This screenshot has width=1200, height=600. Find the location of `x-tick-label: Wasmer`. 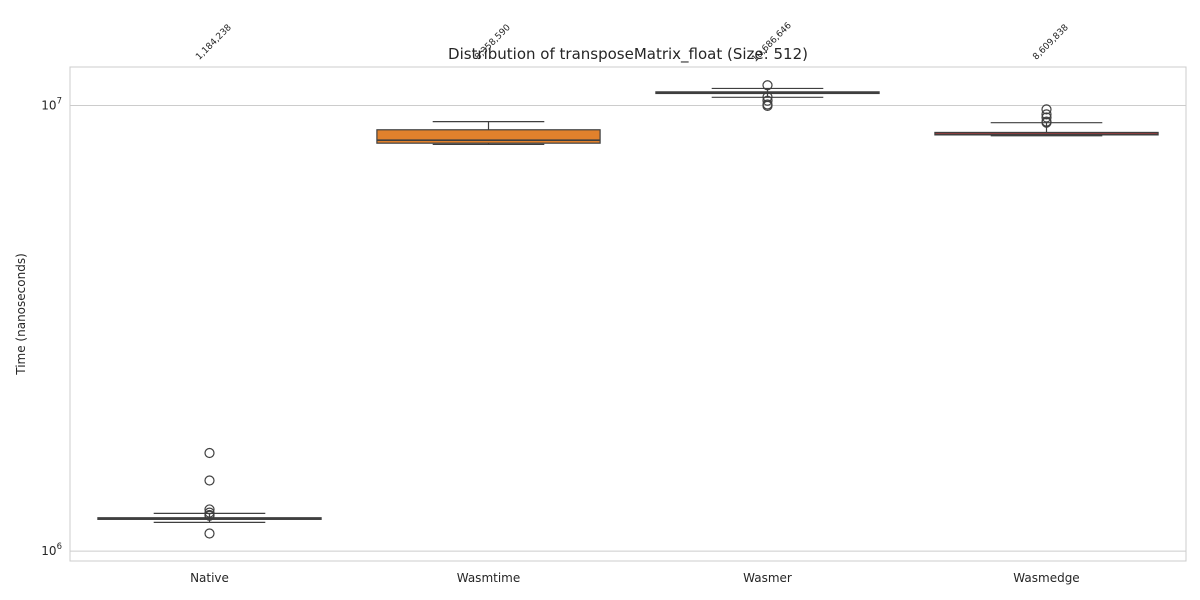

x-tick-label: Wasmer is located at coordinates (767, 578).